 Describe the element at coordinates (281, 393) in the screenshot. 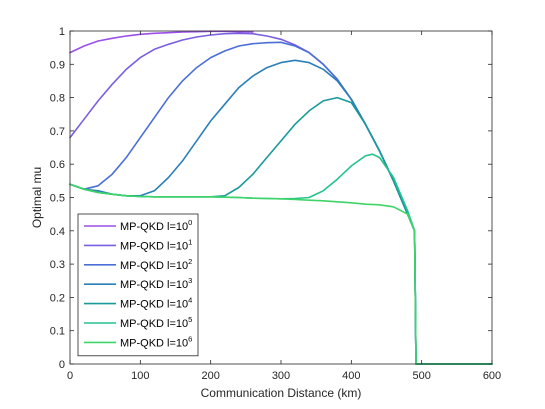

I see `x-axis-title: Communication Distance (km)` at that location.